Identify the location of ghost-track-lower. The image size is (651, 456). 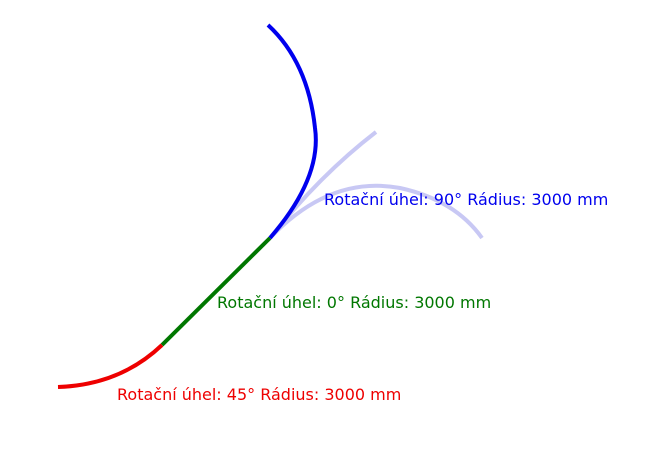
(376, 211).